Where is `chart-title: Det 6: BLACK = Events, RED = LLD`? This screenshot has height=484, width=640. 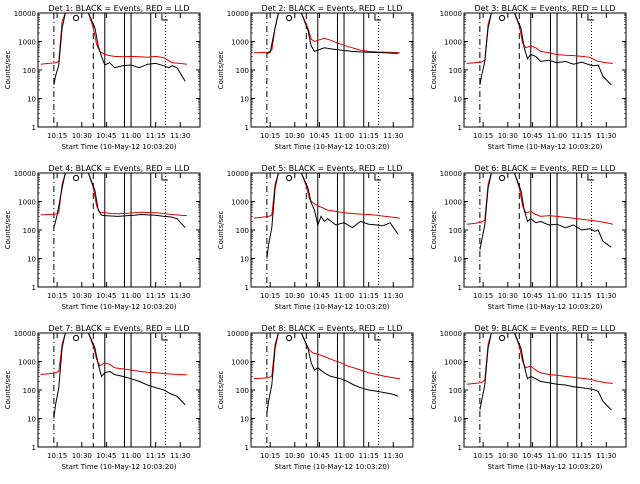 chart-title: Det 6: BLACK = Events, RED = LLD is located at coordinates (545, 168).